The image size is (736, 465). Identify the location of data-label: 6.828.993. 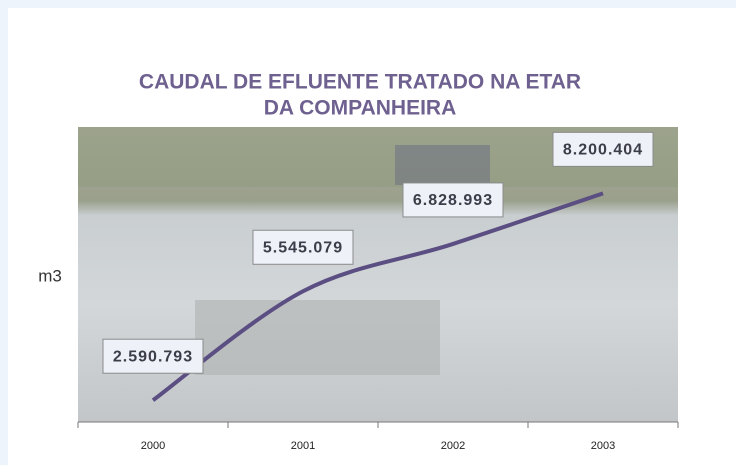
(453, 200).